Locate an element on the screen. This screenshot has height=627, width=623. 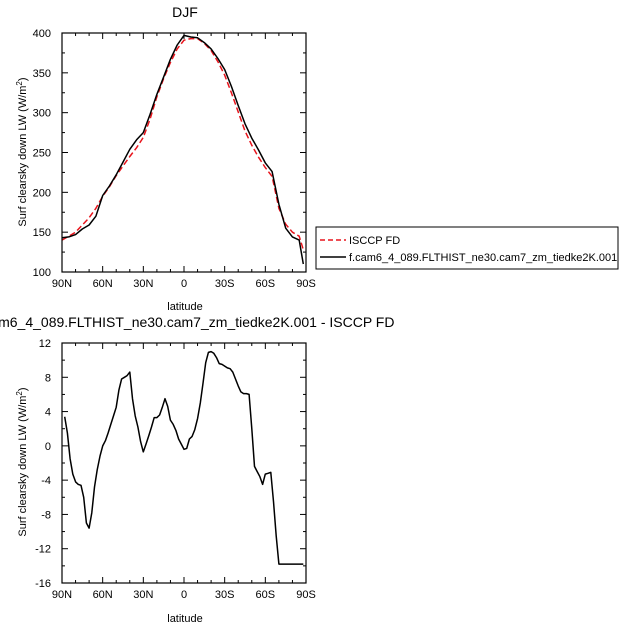
top-x-axis-label: latitude is located at coordinates (184, 307).